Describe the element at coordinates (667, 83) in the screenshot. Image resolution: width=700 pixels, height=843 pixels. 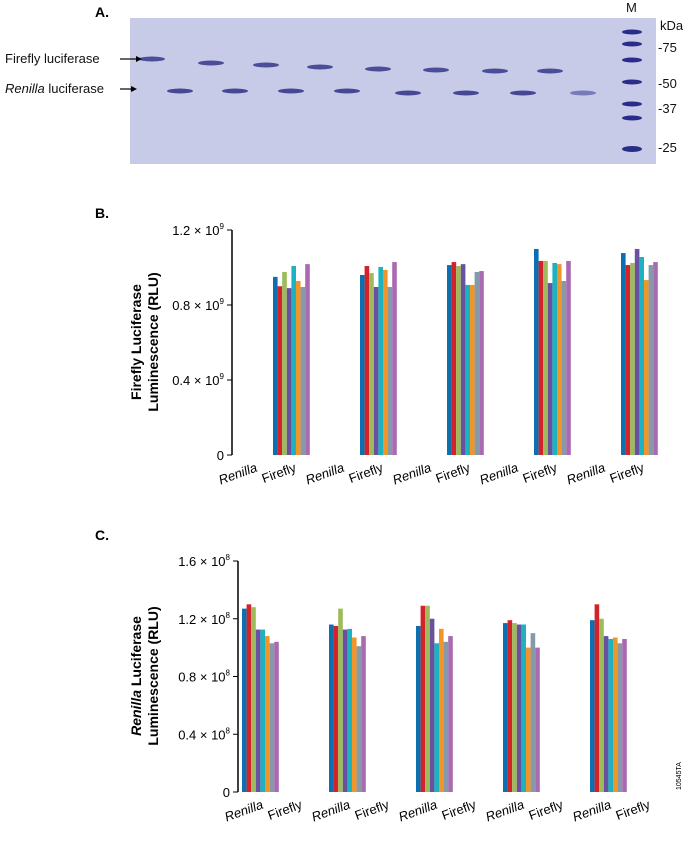
I see `marker-50: -50` at that location.